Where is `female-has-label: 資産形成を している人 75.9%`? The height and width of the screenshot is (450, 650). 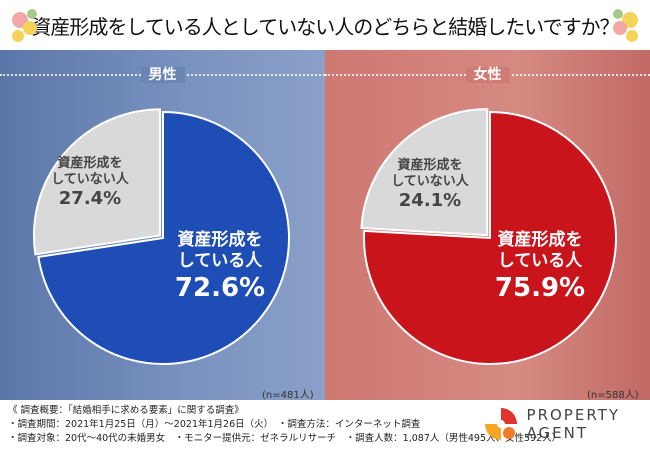
female-has-label: 資産形成を している人 75.9% is located at coordinates (540, 266).